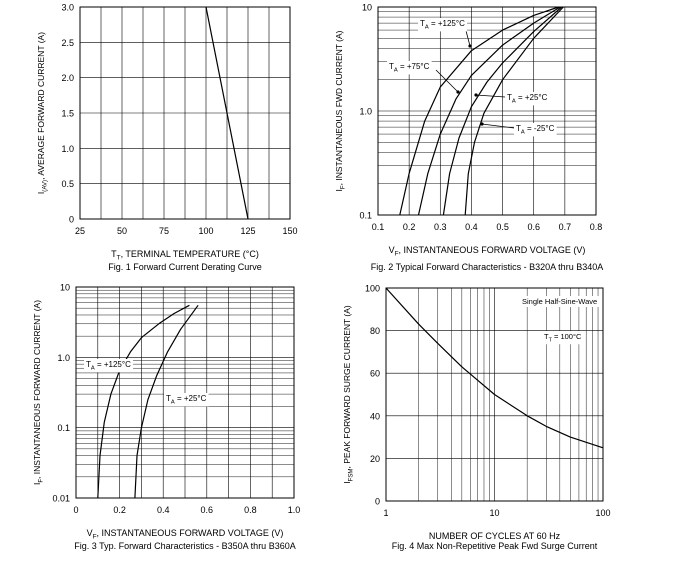  I want to click on annotation-text: Single Half-Sine-Wave, so click(559, 301).